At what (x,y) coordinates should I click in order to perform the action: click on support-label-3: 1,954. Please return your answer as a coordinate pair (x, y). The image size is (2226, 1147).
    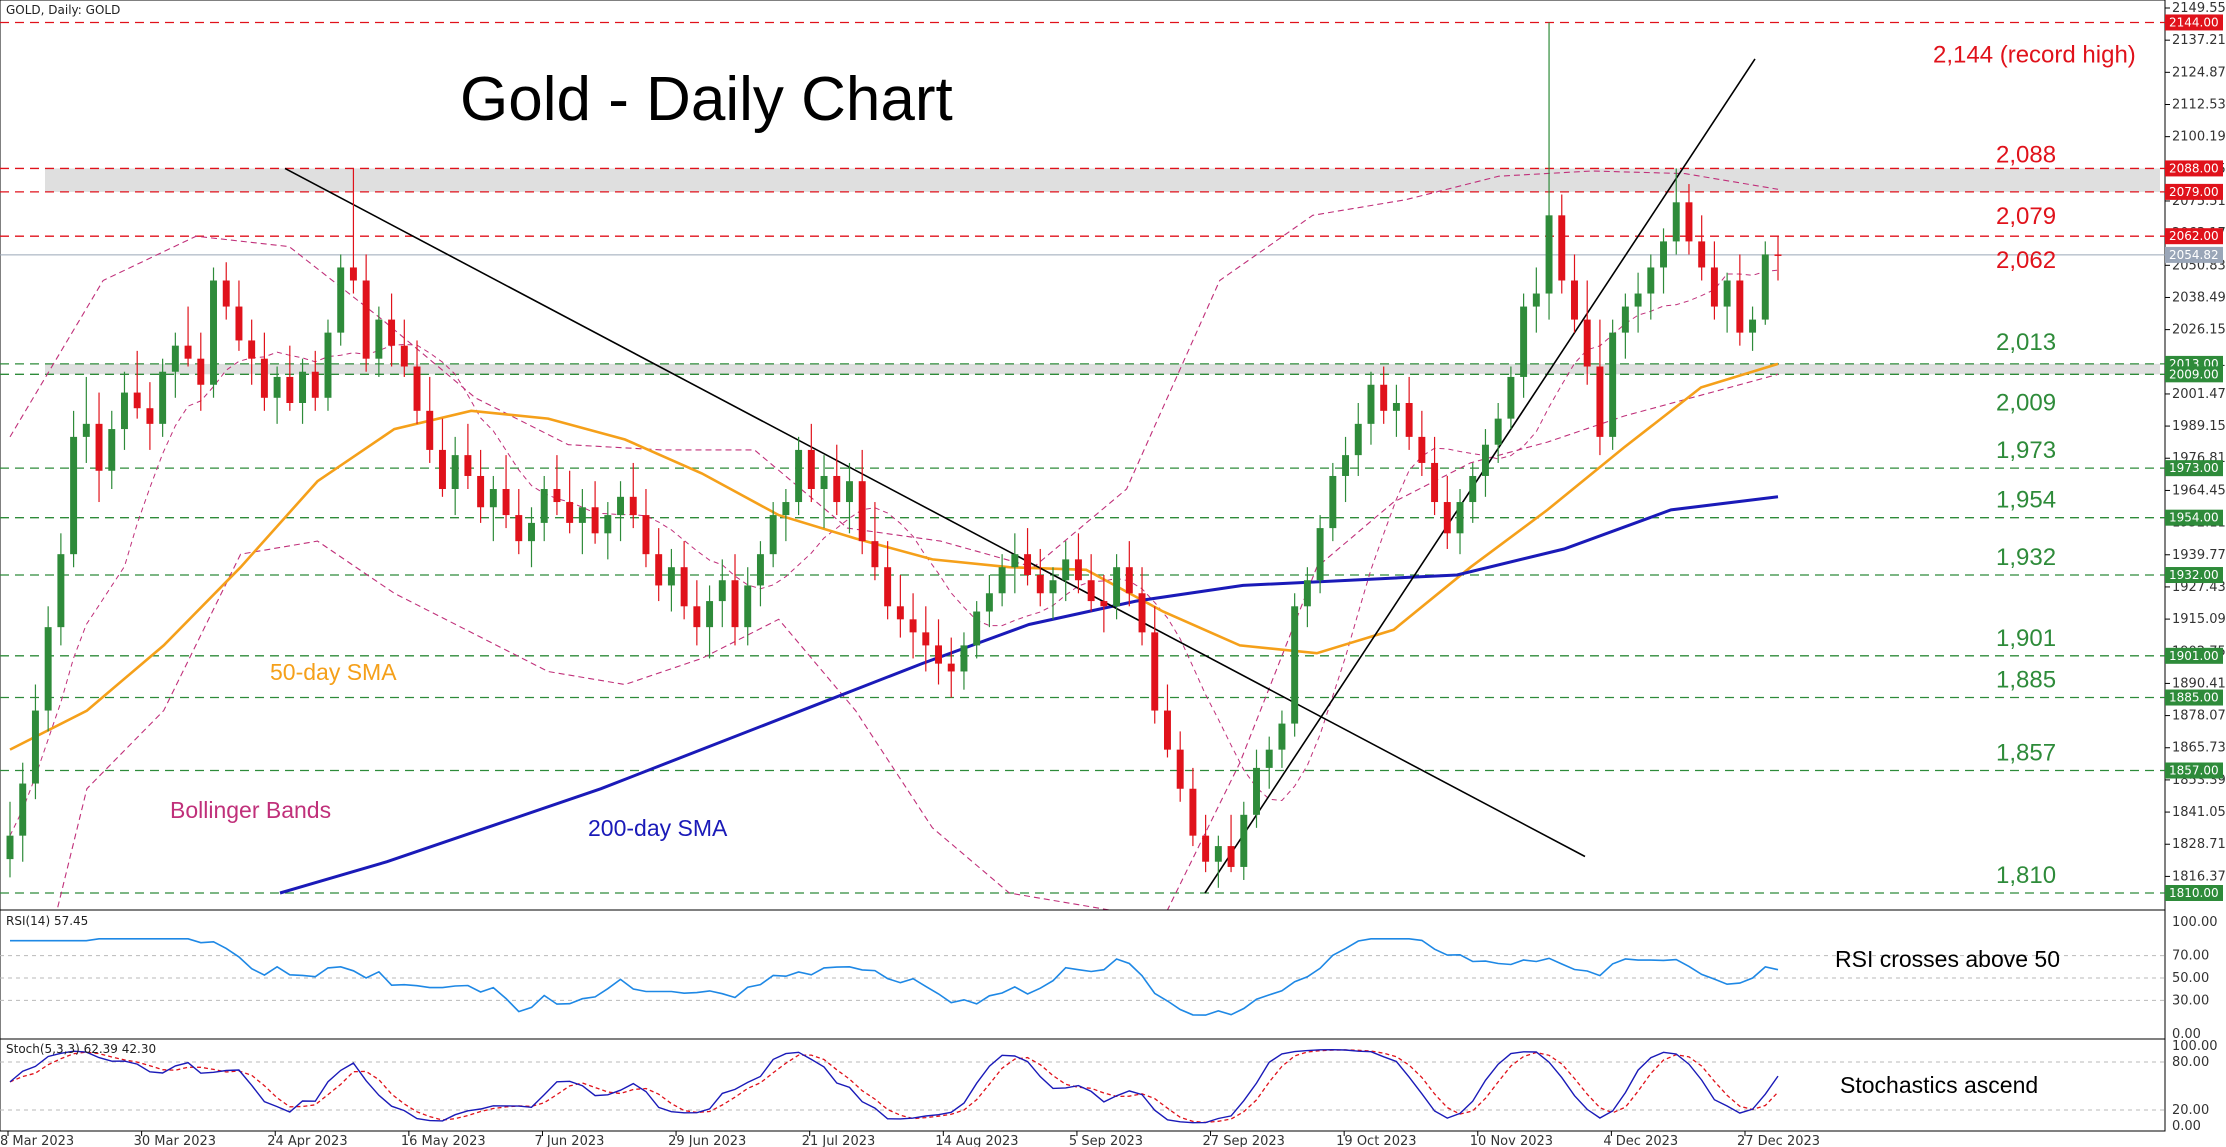
    Looking at the image, I should click on (2026, 500).